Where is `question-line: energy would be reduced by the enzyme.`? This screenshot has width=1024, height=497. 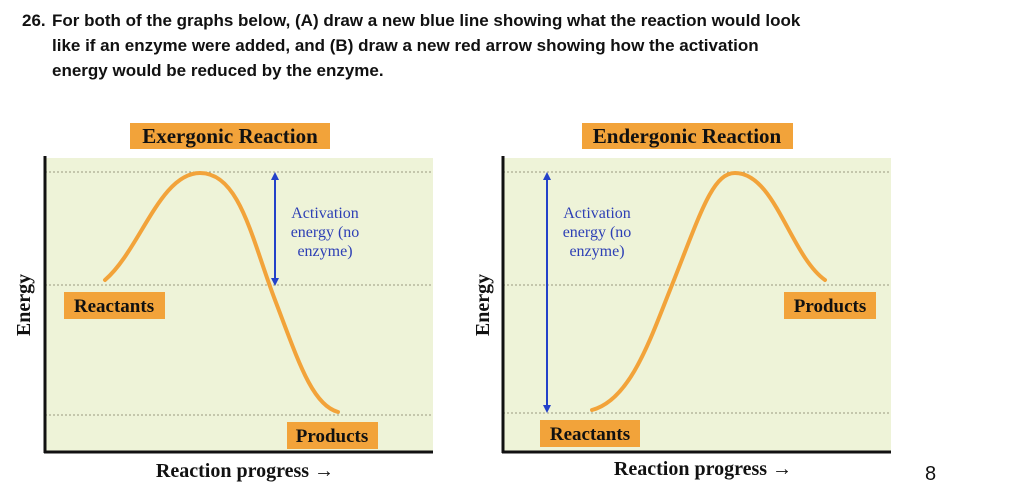
question-line: energy would be reduced by the enzyme. is located at coordinates (218, 70).